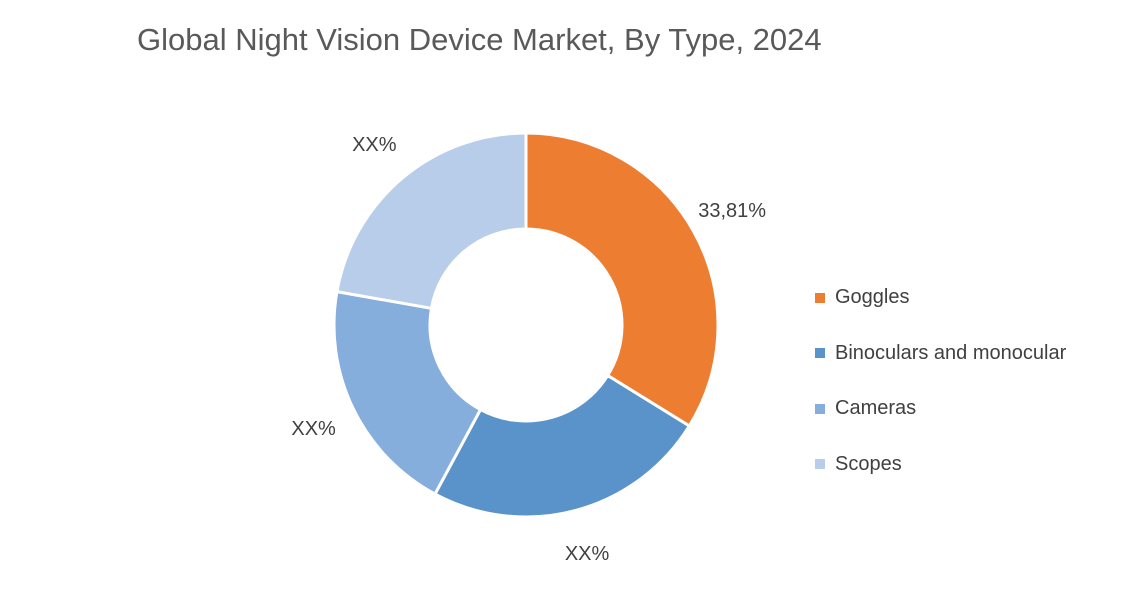 Image resolution: width=1141 pixels, height=600 pixels. Describe the element at coordinates (431, 221) in the screenshot. I see `slice-scopes` at that location.